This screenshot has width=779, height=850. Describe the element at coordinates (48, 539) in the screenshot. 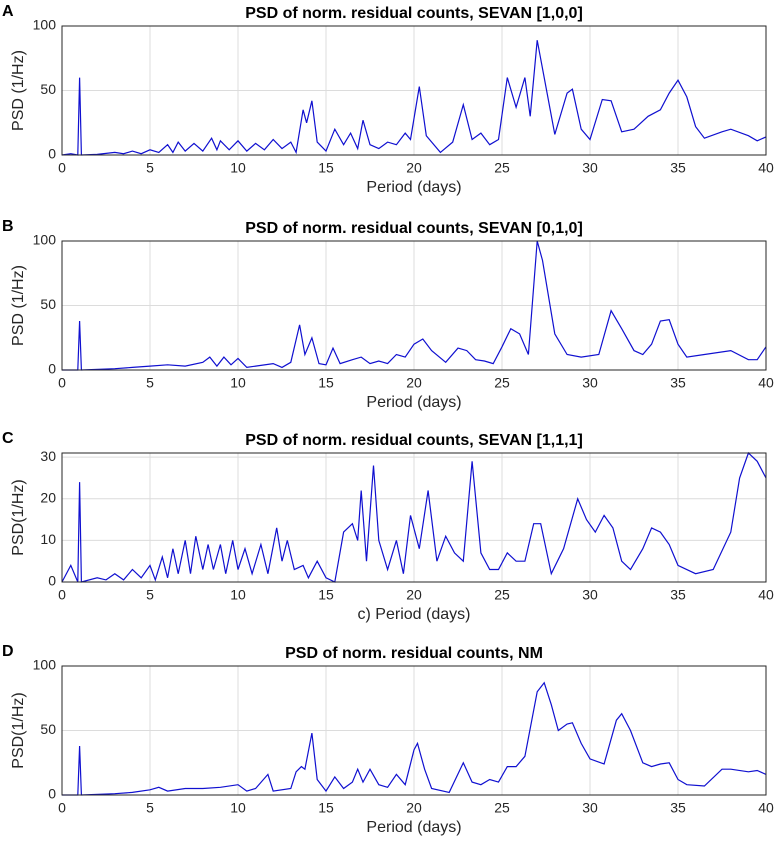

I see `y-tick-label: 10` at that location.